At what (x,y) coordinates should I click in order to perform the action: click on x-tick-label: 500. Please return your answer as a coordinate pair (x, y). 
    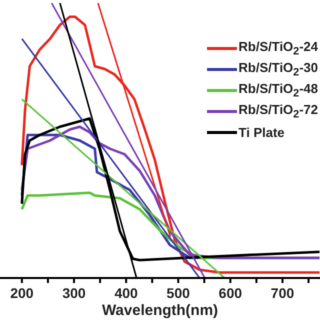
    Looking at the image, I should click on (178, 293).